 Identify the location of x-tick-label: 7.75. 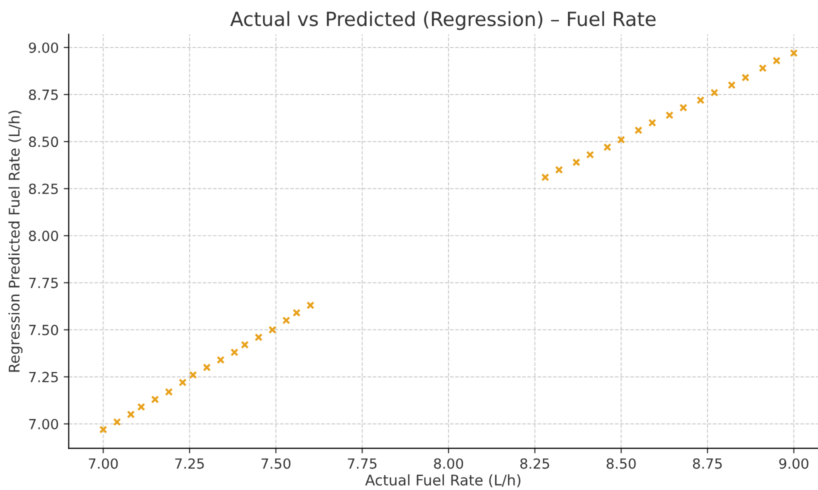
(362, 463).